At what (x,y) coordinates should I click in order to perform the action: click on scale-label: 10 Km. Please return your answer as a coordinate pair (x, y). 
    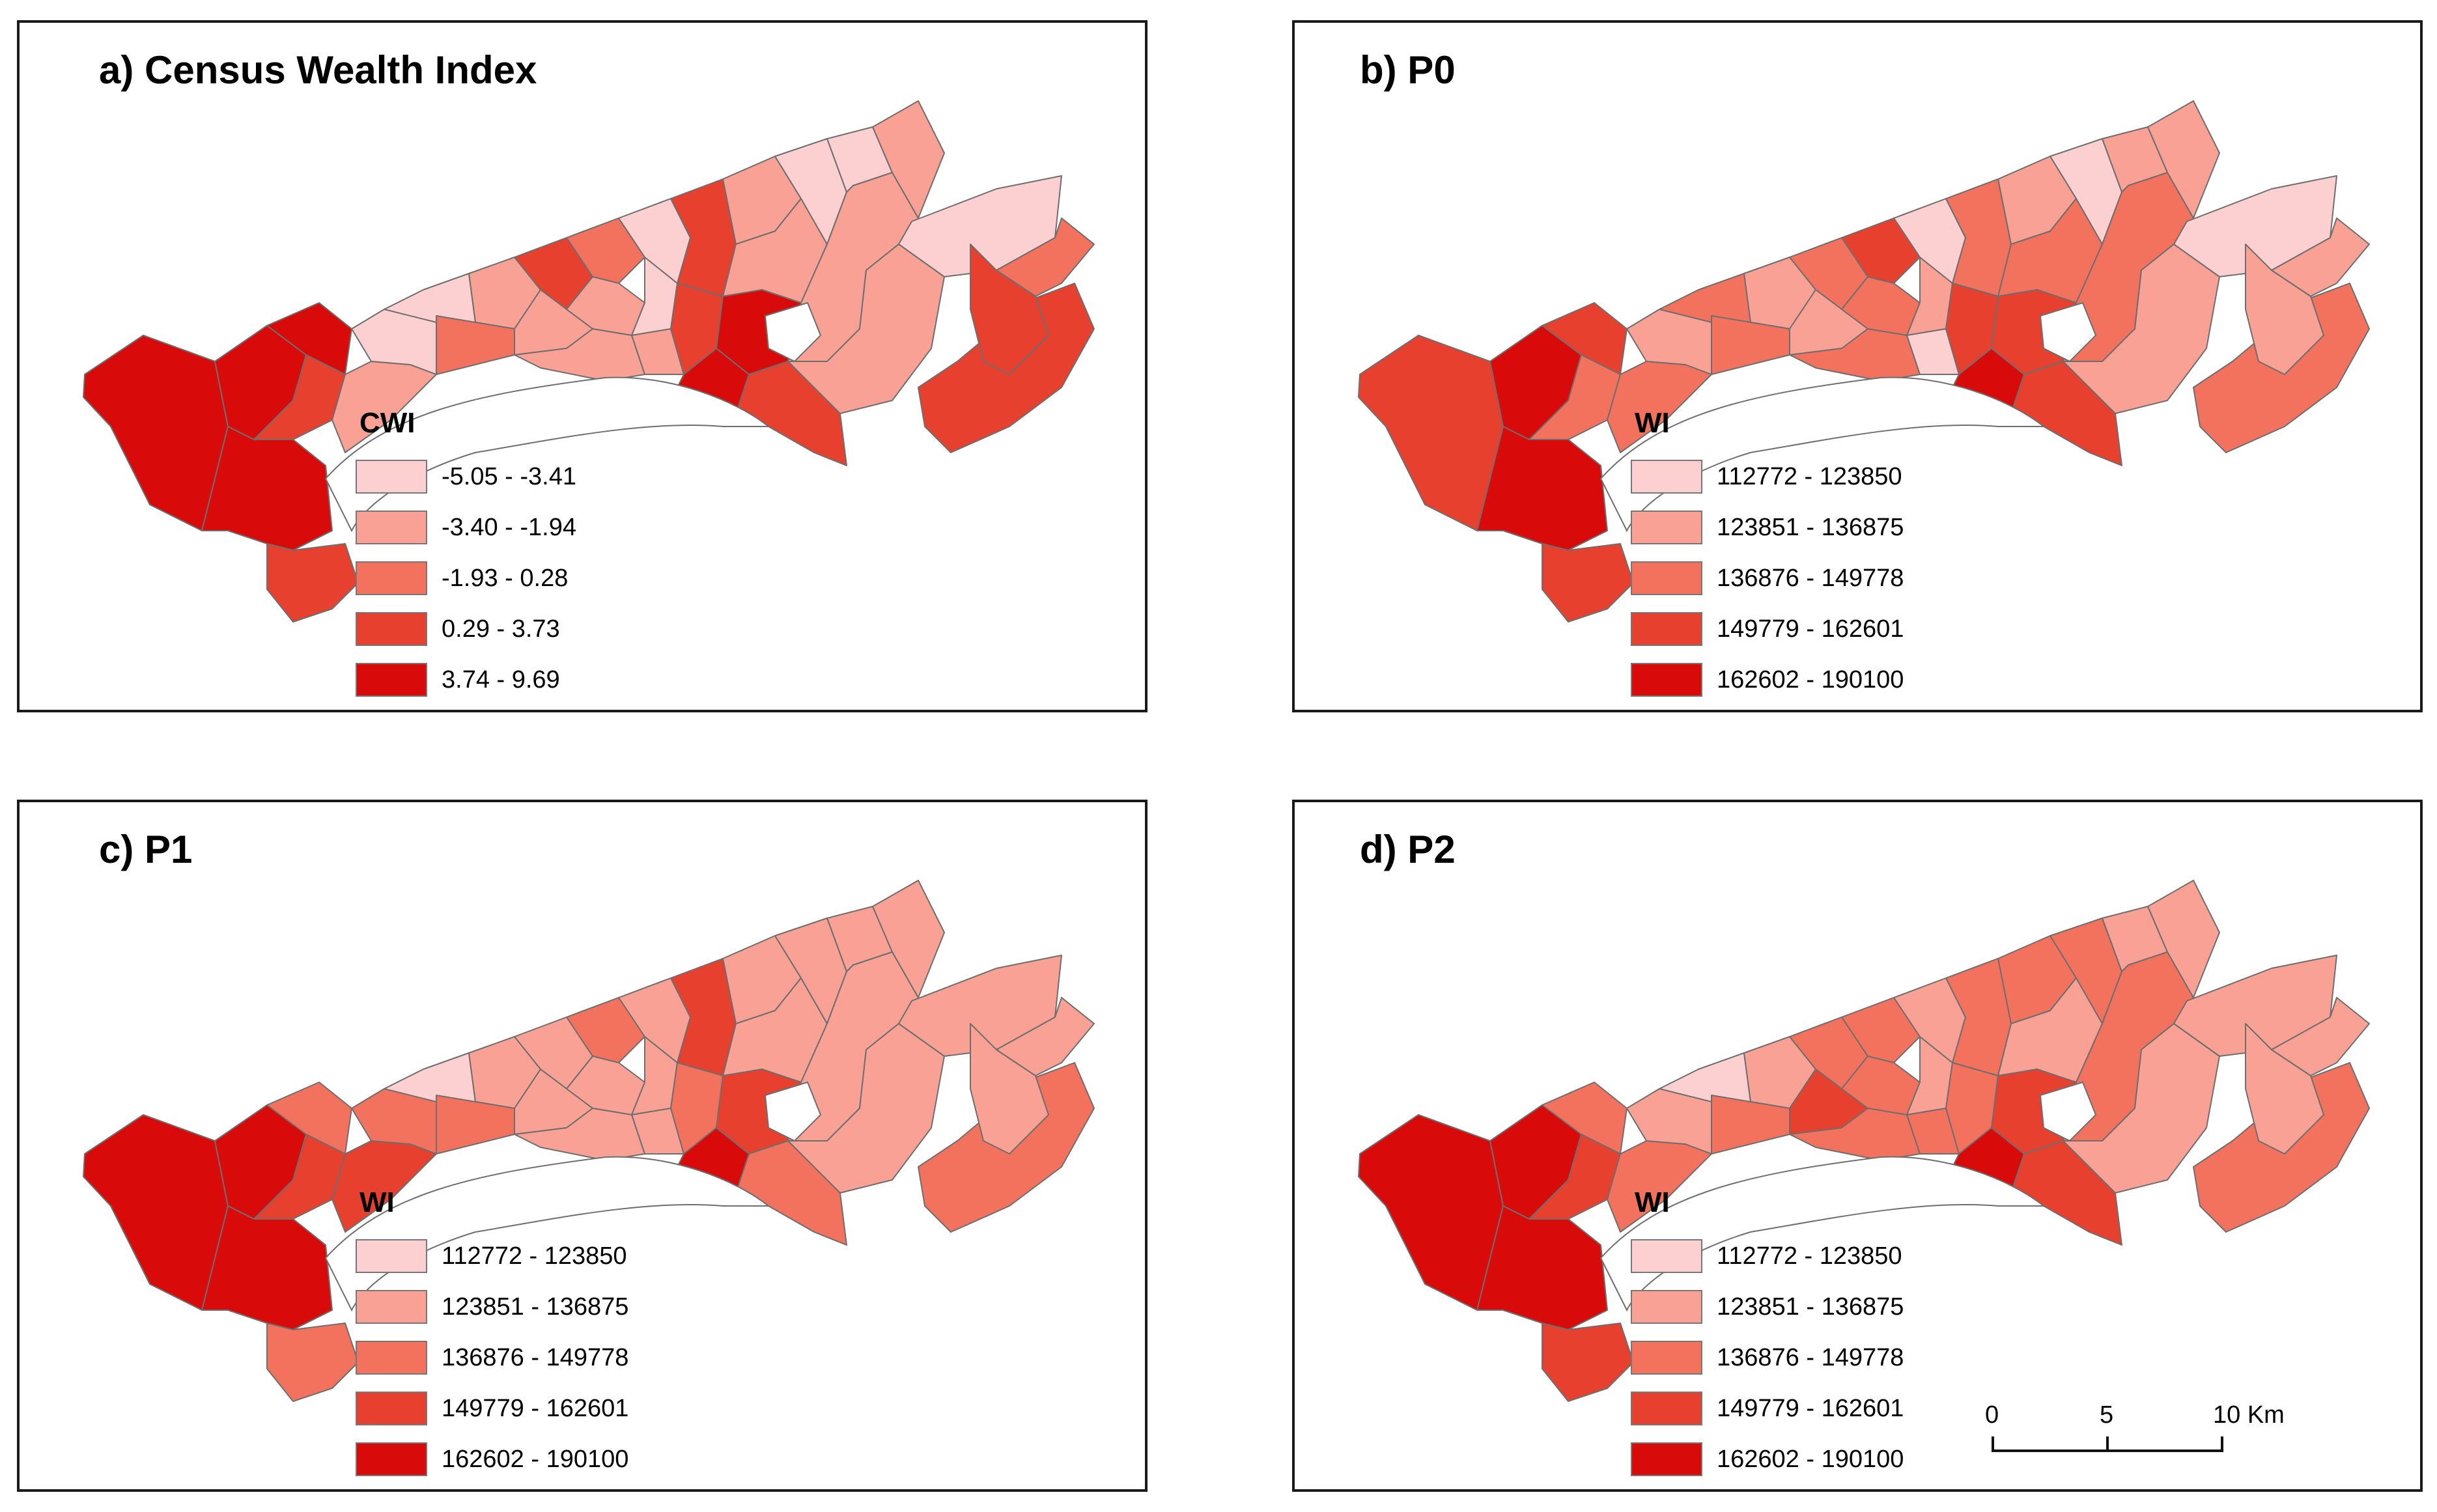
    Looking at the image, I should click on (2249, 1415).